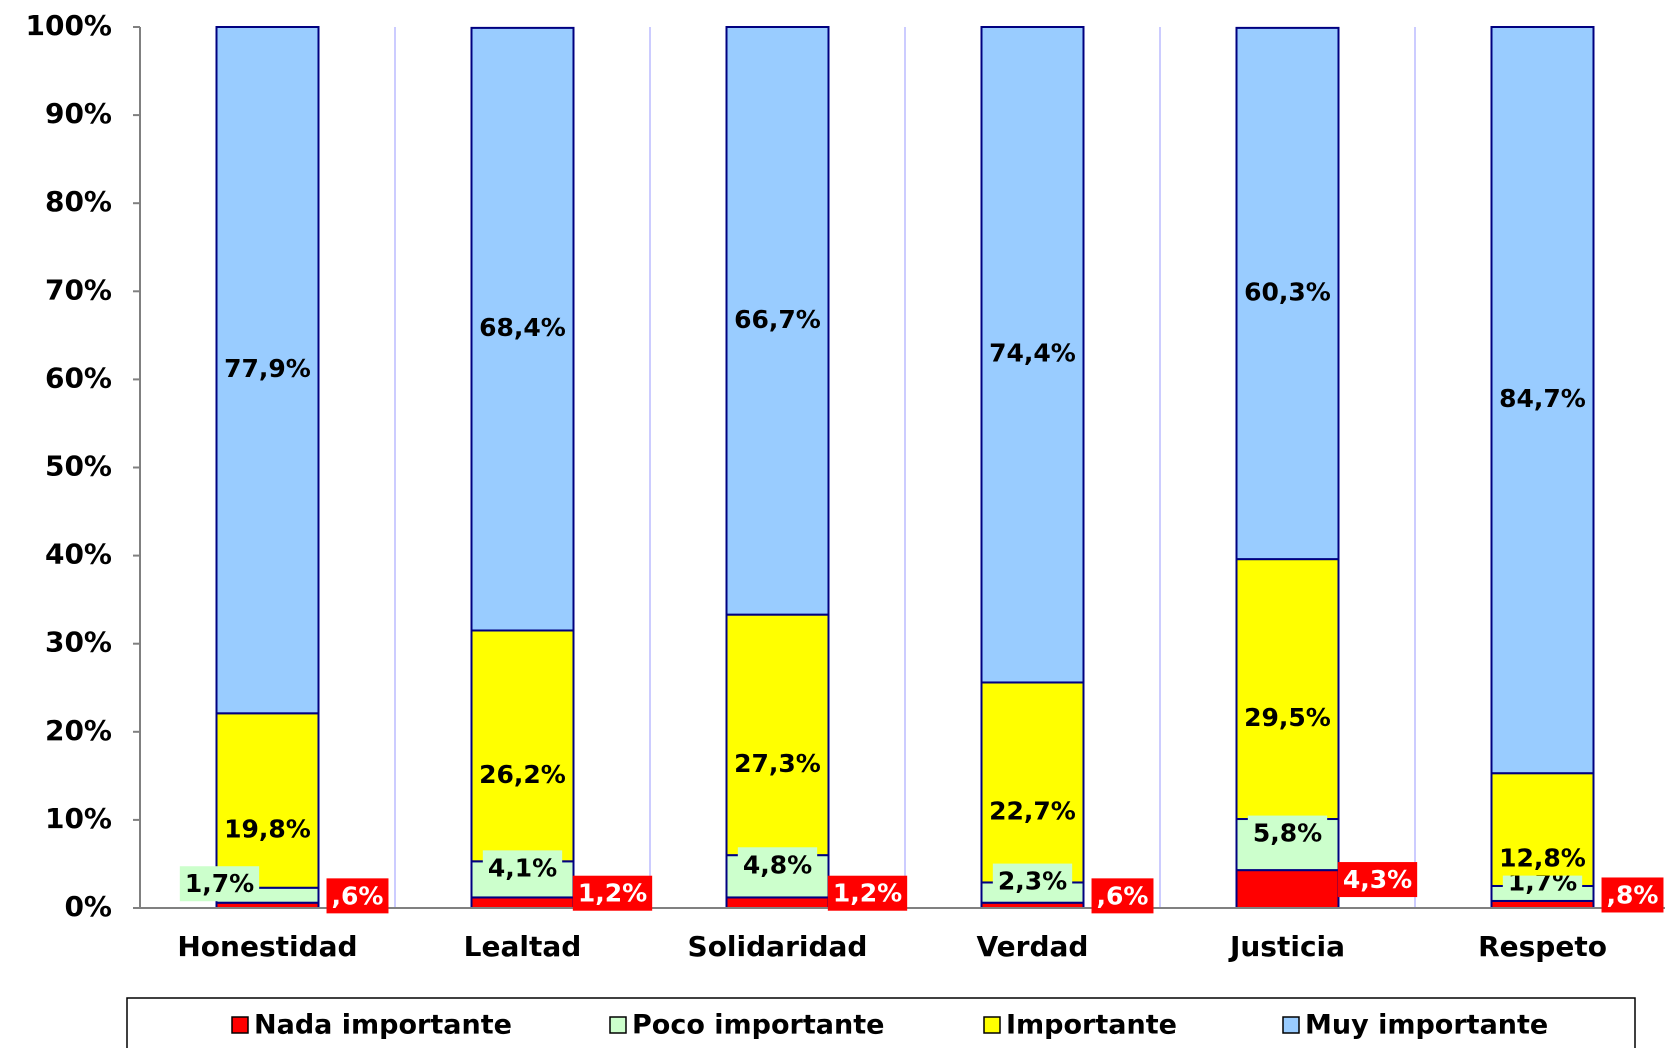 Image resolution: width=1665 pixels, height=1048 pixels. I want to click on data-label: 1,7%, so click(219, 883).